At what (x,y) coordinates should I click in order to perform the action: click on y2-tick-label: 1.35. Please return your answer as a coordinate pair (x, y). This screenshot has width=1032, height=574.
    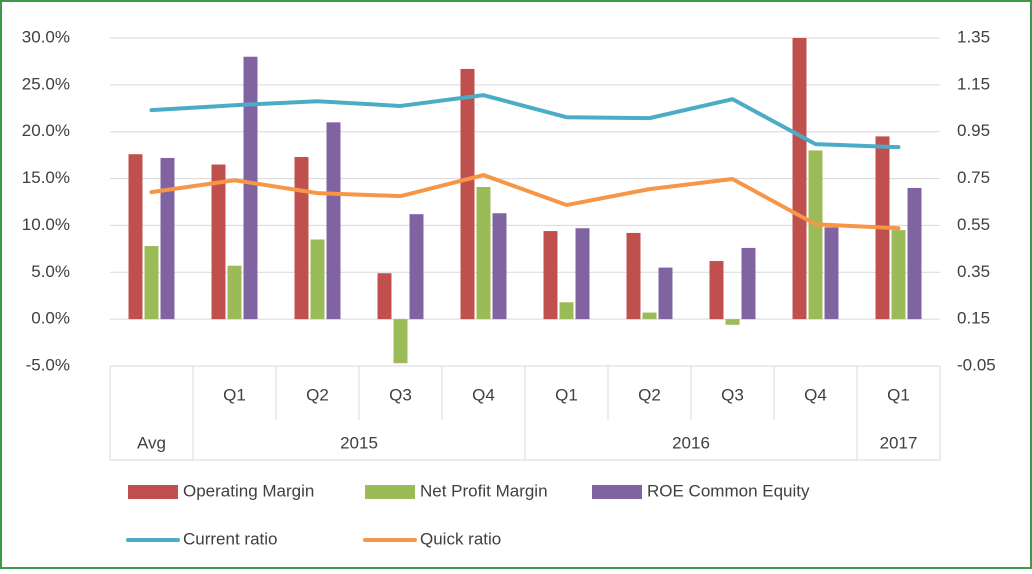
    Looking at the image, I should click on (973, 36).